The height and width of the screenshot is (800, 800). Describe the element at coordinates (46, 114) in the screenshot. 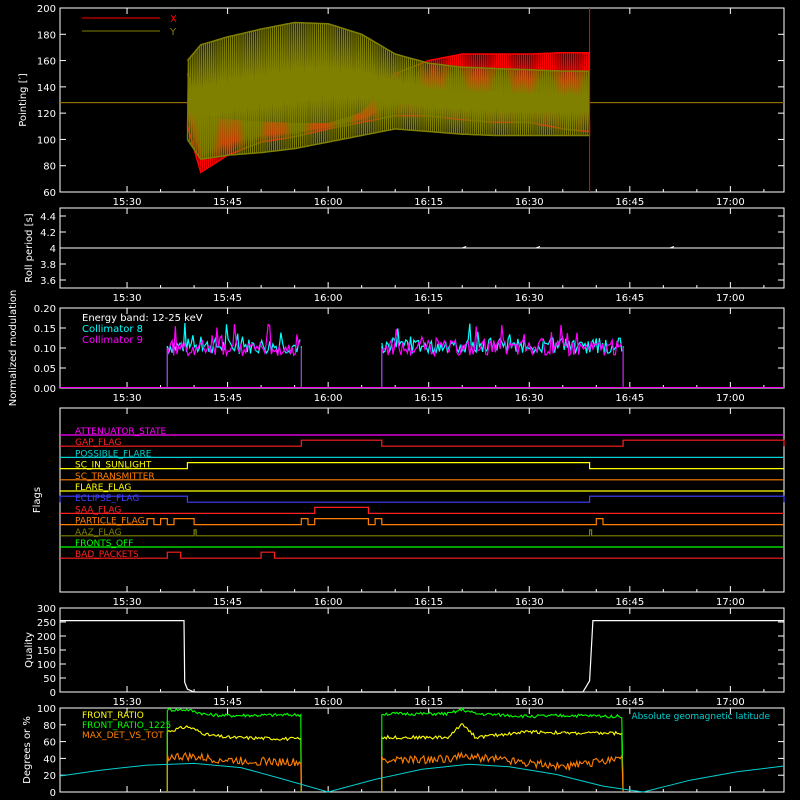

I see `y-tick-label: 120` at that location.